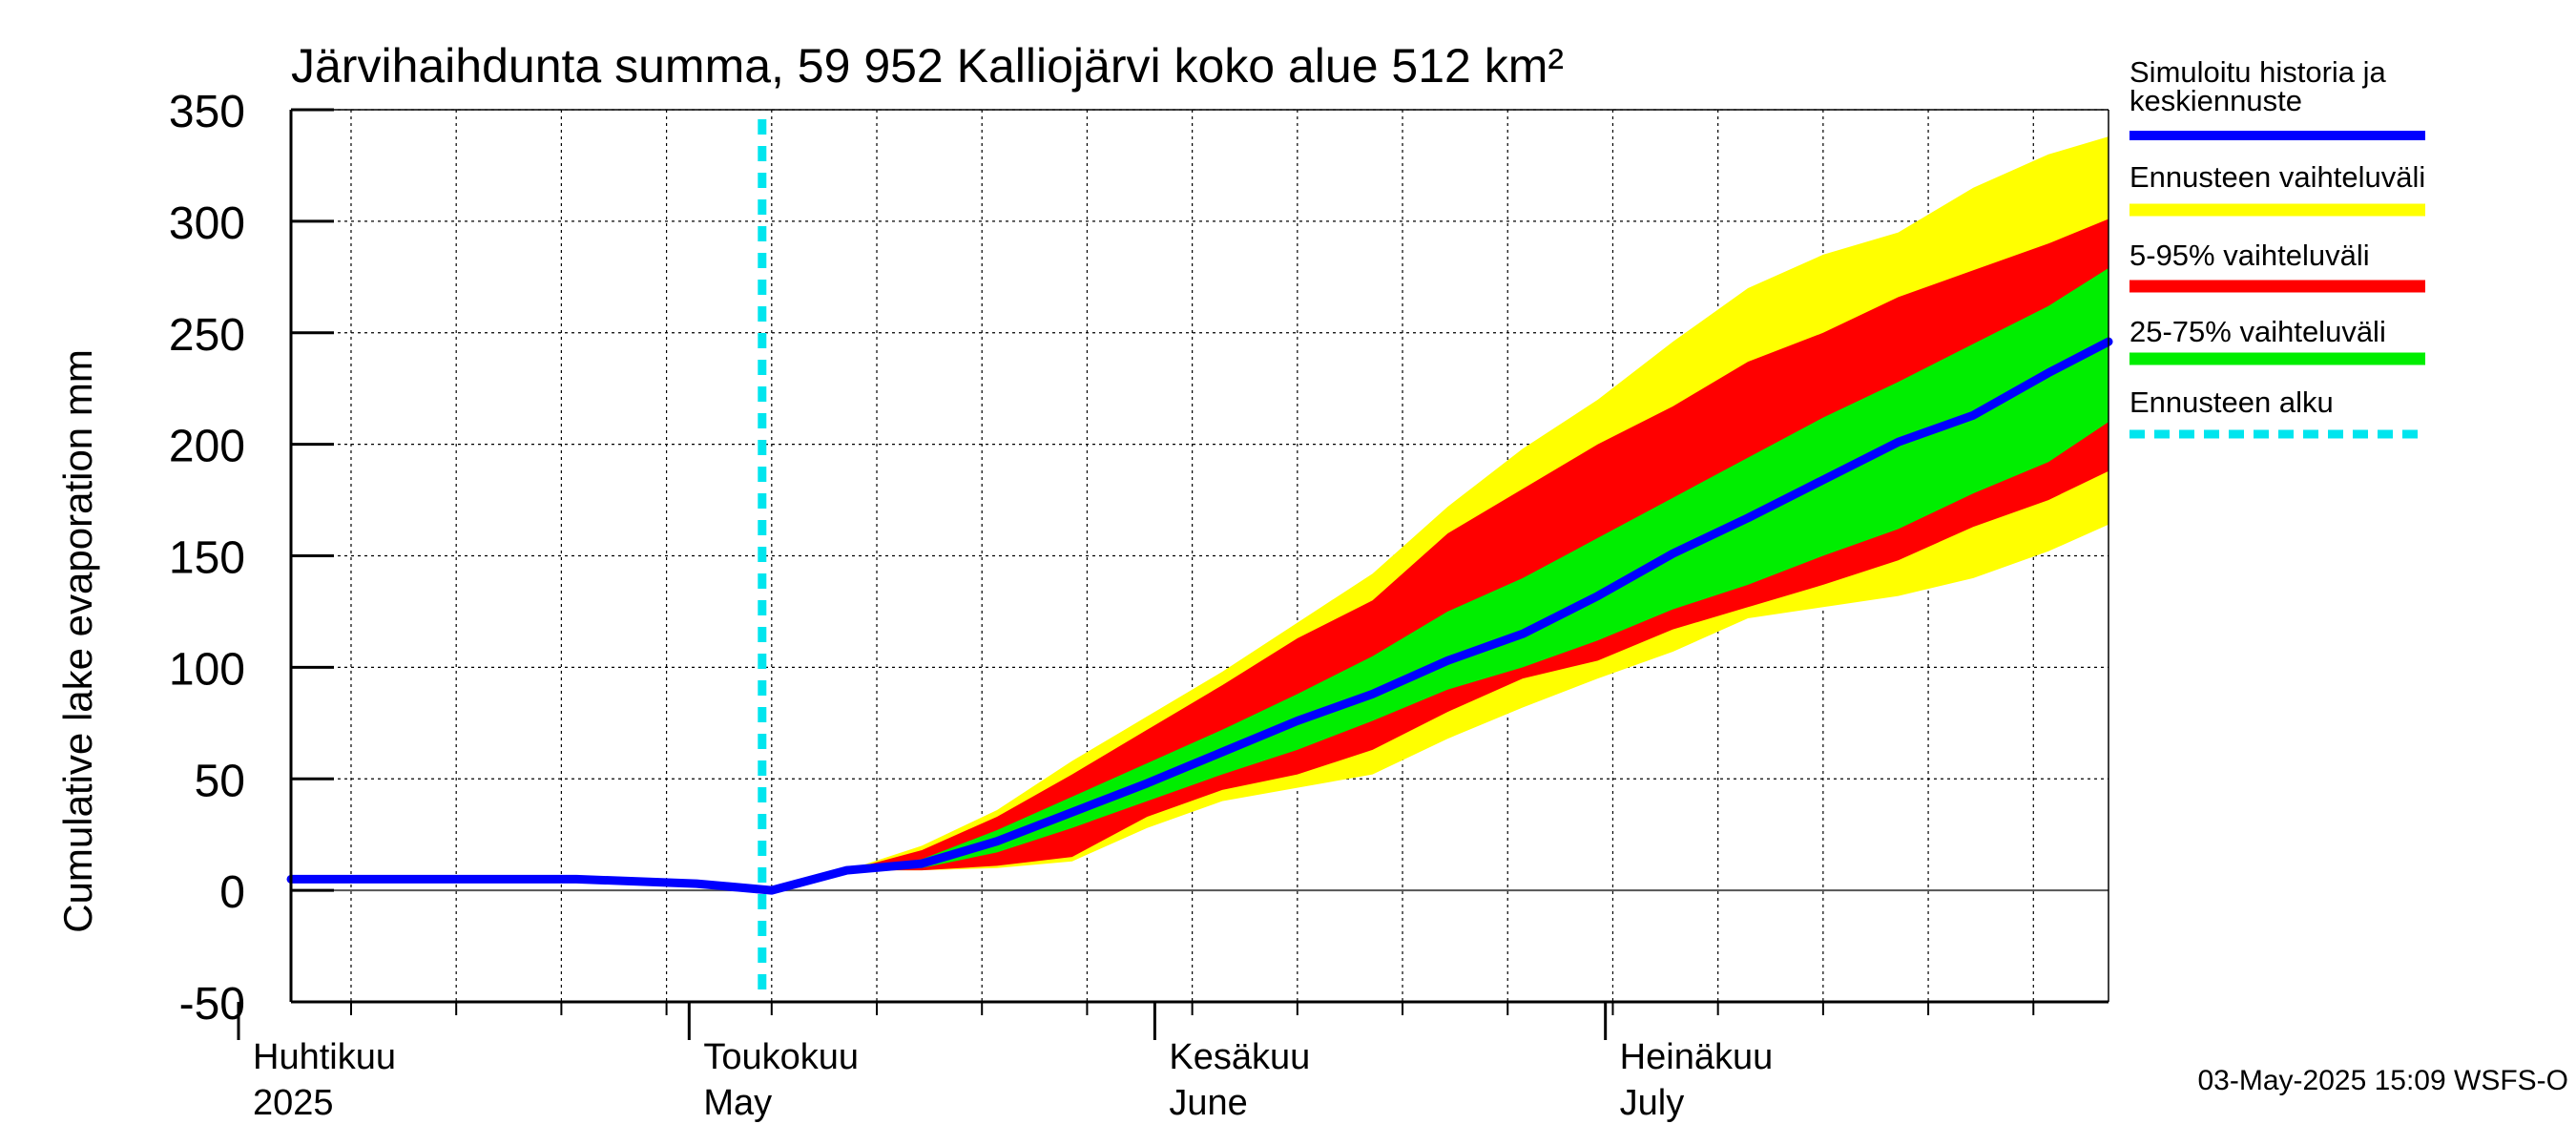  Describe the element at coordinates (232, 892) in the screenshot. I see `y-tick-label: 0` at that location.